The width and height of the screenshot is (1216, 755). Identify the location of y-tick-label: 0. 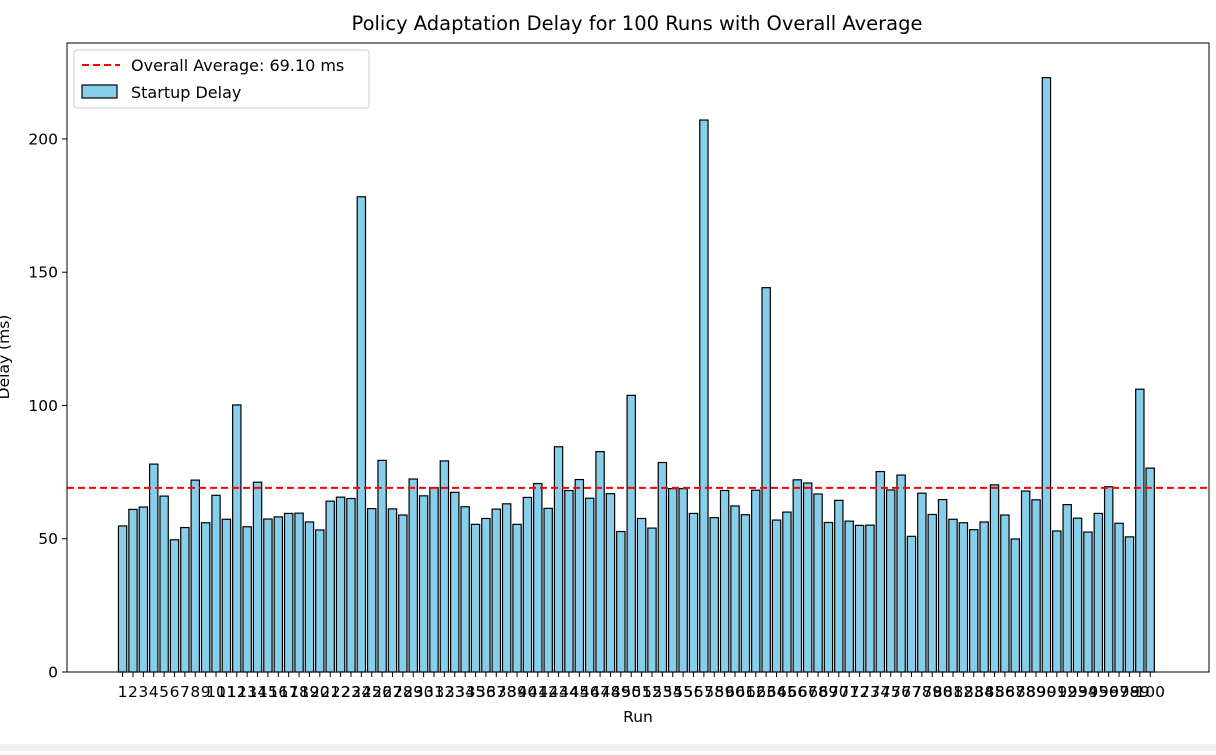
(53, 673).